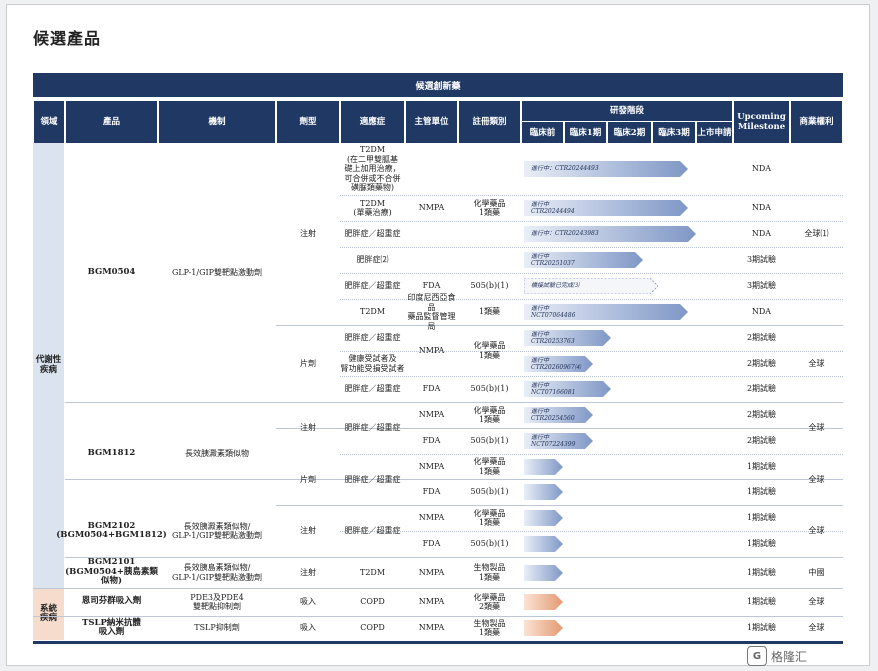  Describe the element at coordinates (565, 168) in the screenshot. I see `progress-bar-label: 進行中：CTR20244493` at that location.